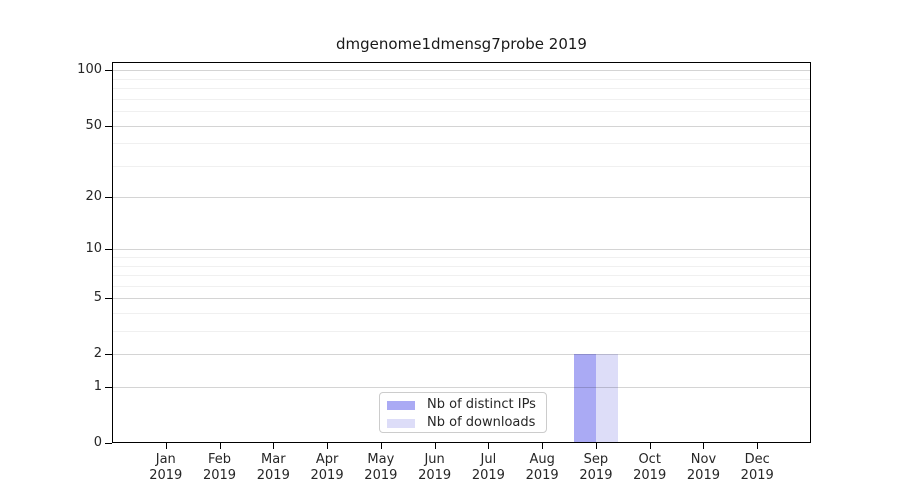 The width and height of the screenshot is (900, 500). I want to click on y-axis-tick-label: 100, so click(89, 70).